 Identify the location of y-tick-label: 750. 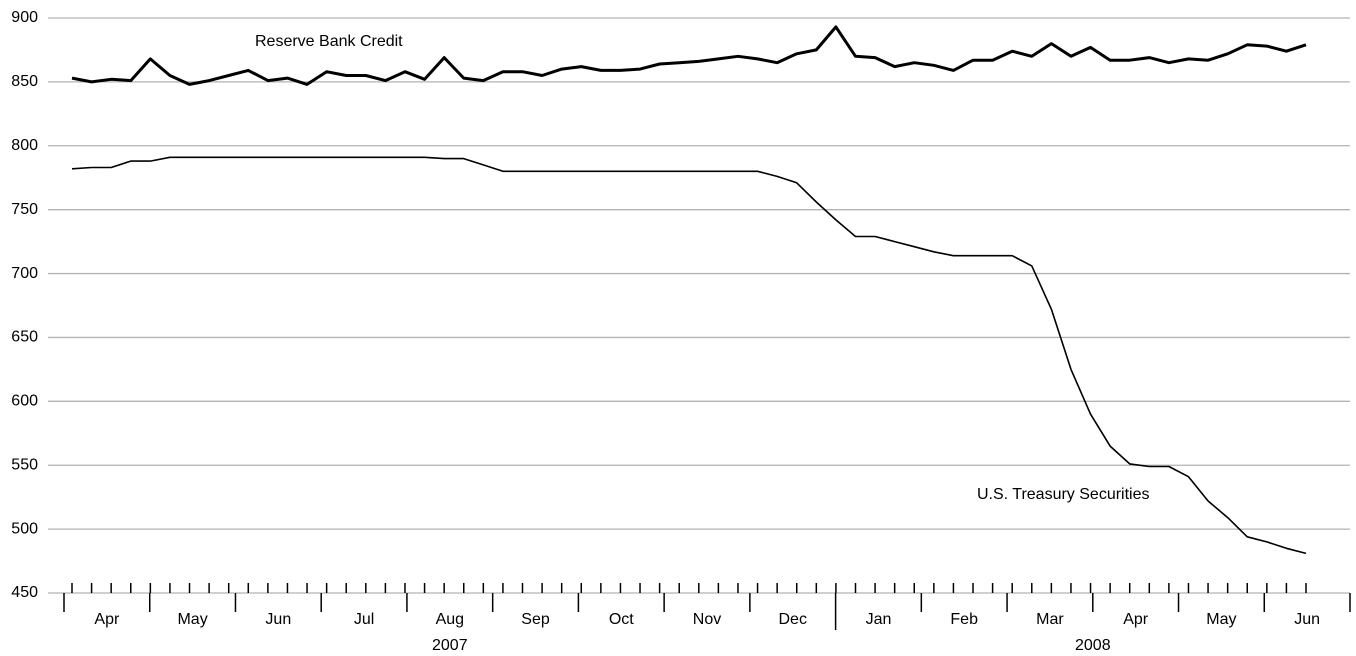
(24, 209).